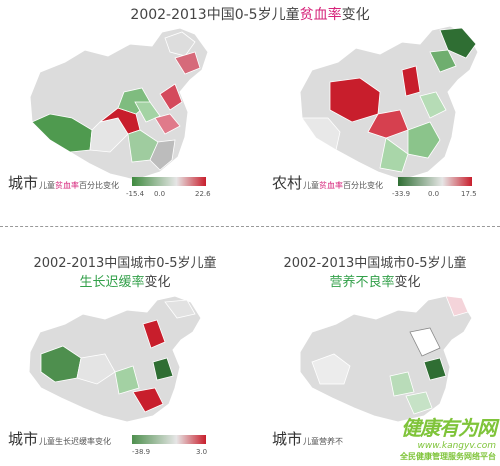 Image resolution: width=500 pixels, height=466 pixels. Describe the element at coordinates (287, 183) in the screenshot. I see `panel2-label-text: 农村` at that location.